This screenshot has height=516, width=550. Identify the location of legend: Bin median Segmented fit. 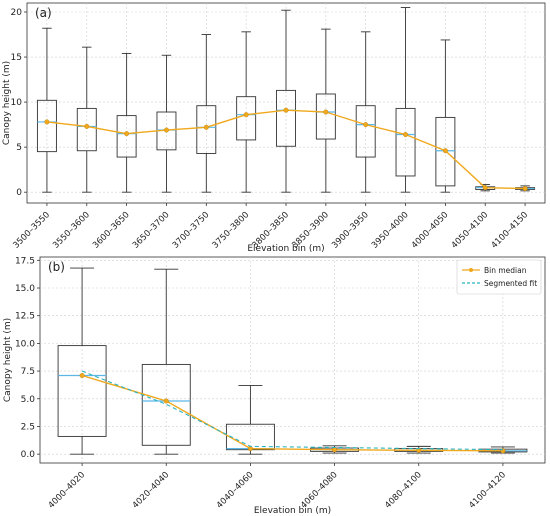
(499, 277).